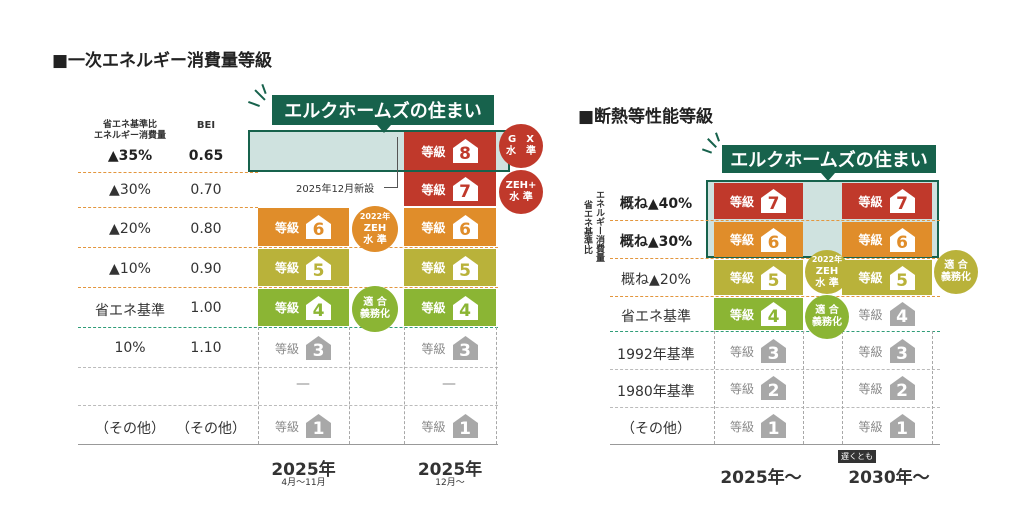 This screenshot has width=1024, height=518. I want to click on right-year-tag: 遅くとも, so click(857, 456).